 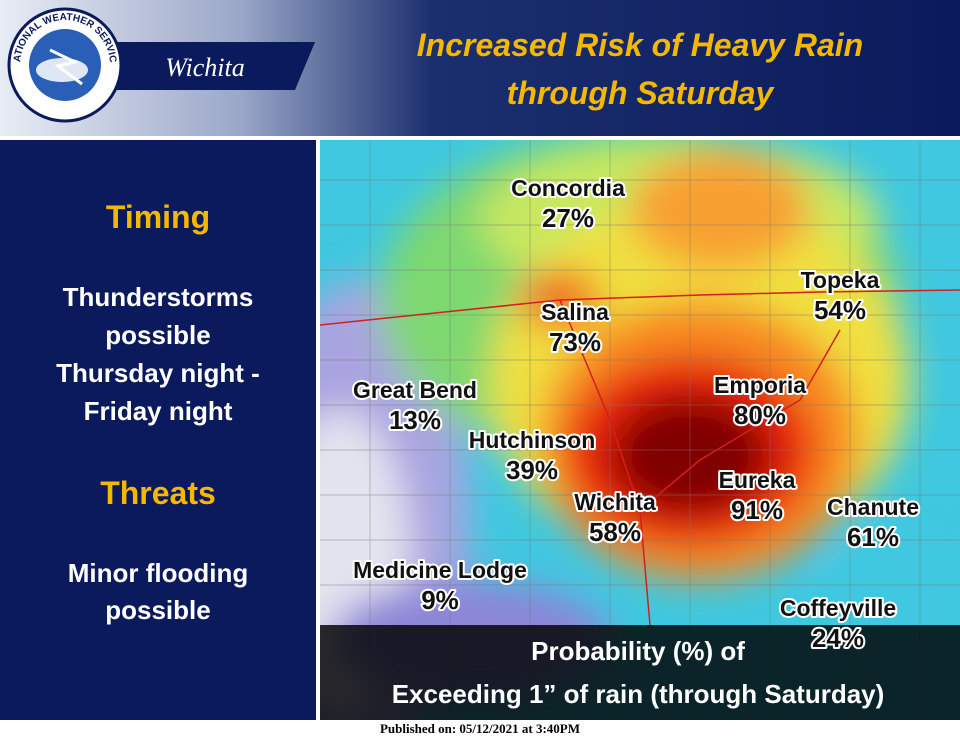 I want to click on sidebar-line: Thunderstorms, so click(x=158, y=297).